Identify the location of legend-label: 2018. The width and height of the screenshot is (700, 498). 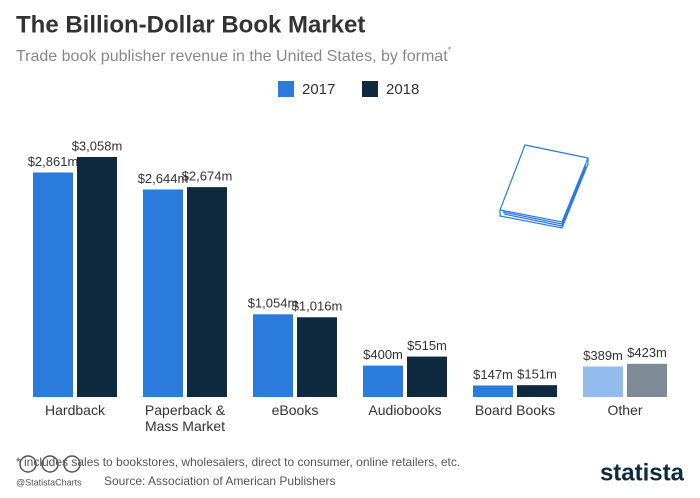
(402, 89).